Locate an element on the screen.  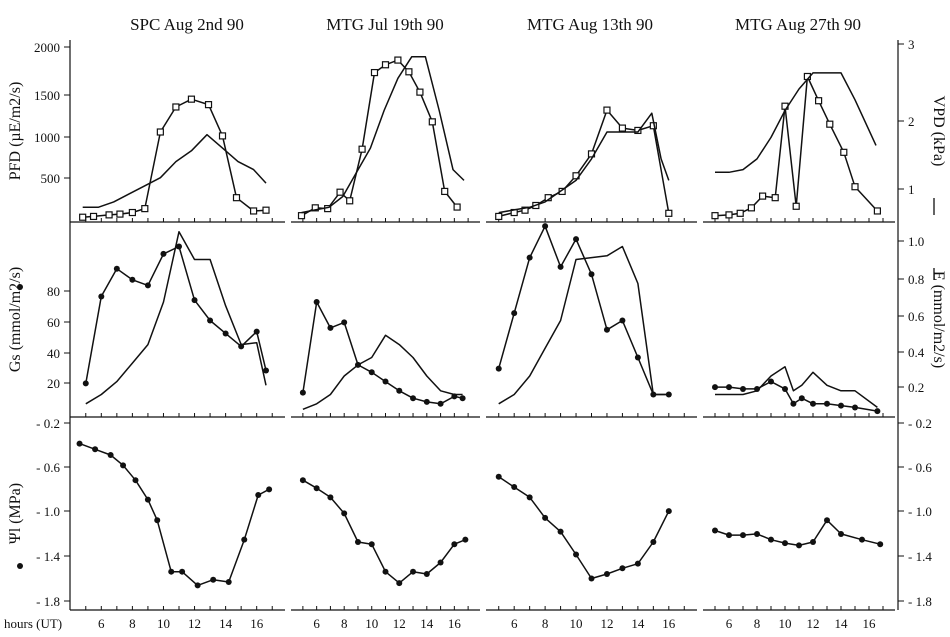
right-axis-label: VPD (kPa) is located at coordinates (938, 131).